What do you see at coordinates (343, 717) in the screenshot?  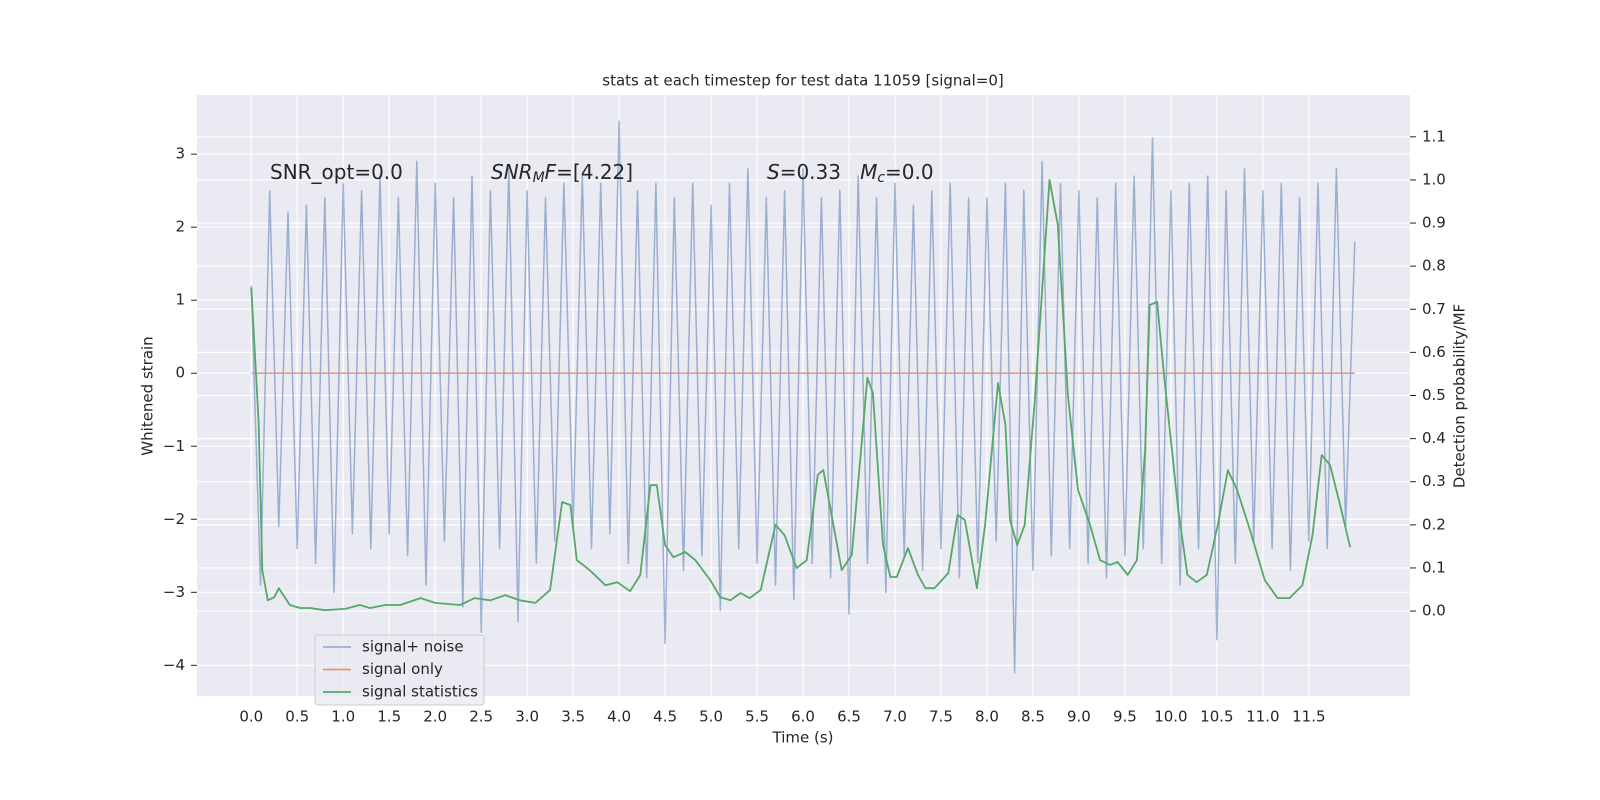 I see `x-tick-label: 1.0` at bounding box center [343, 717].